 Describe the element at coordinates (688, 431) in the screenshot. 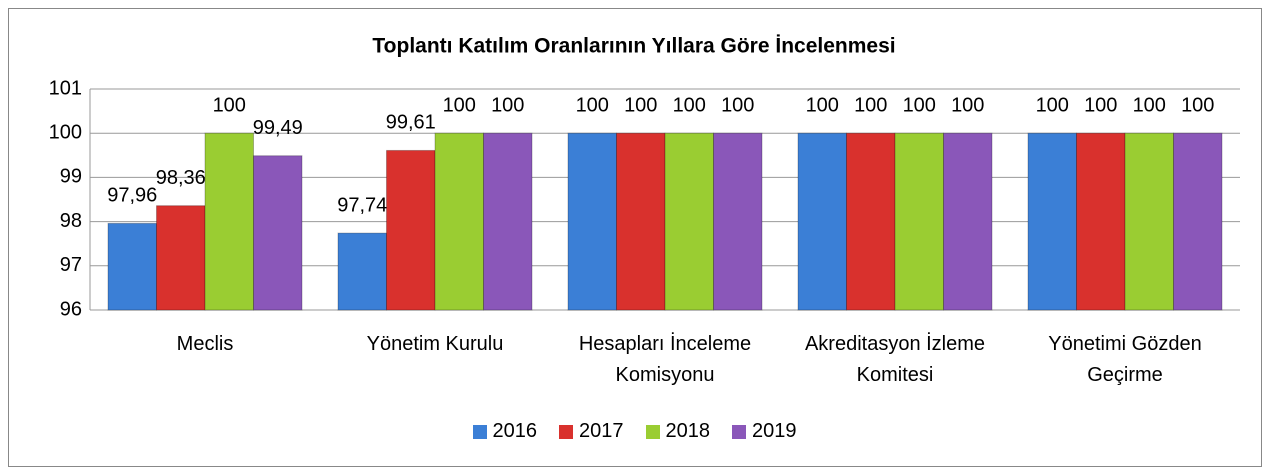

I see `legend-label: 2018` at that location.